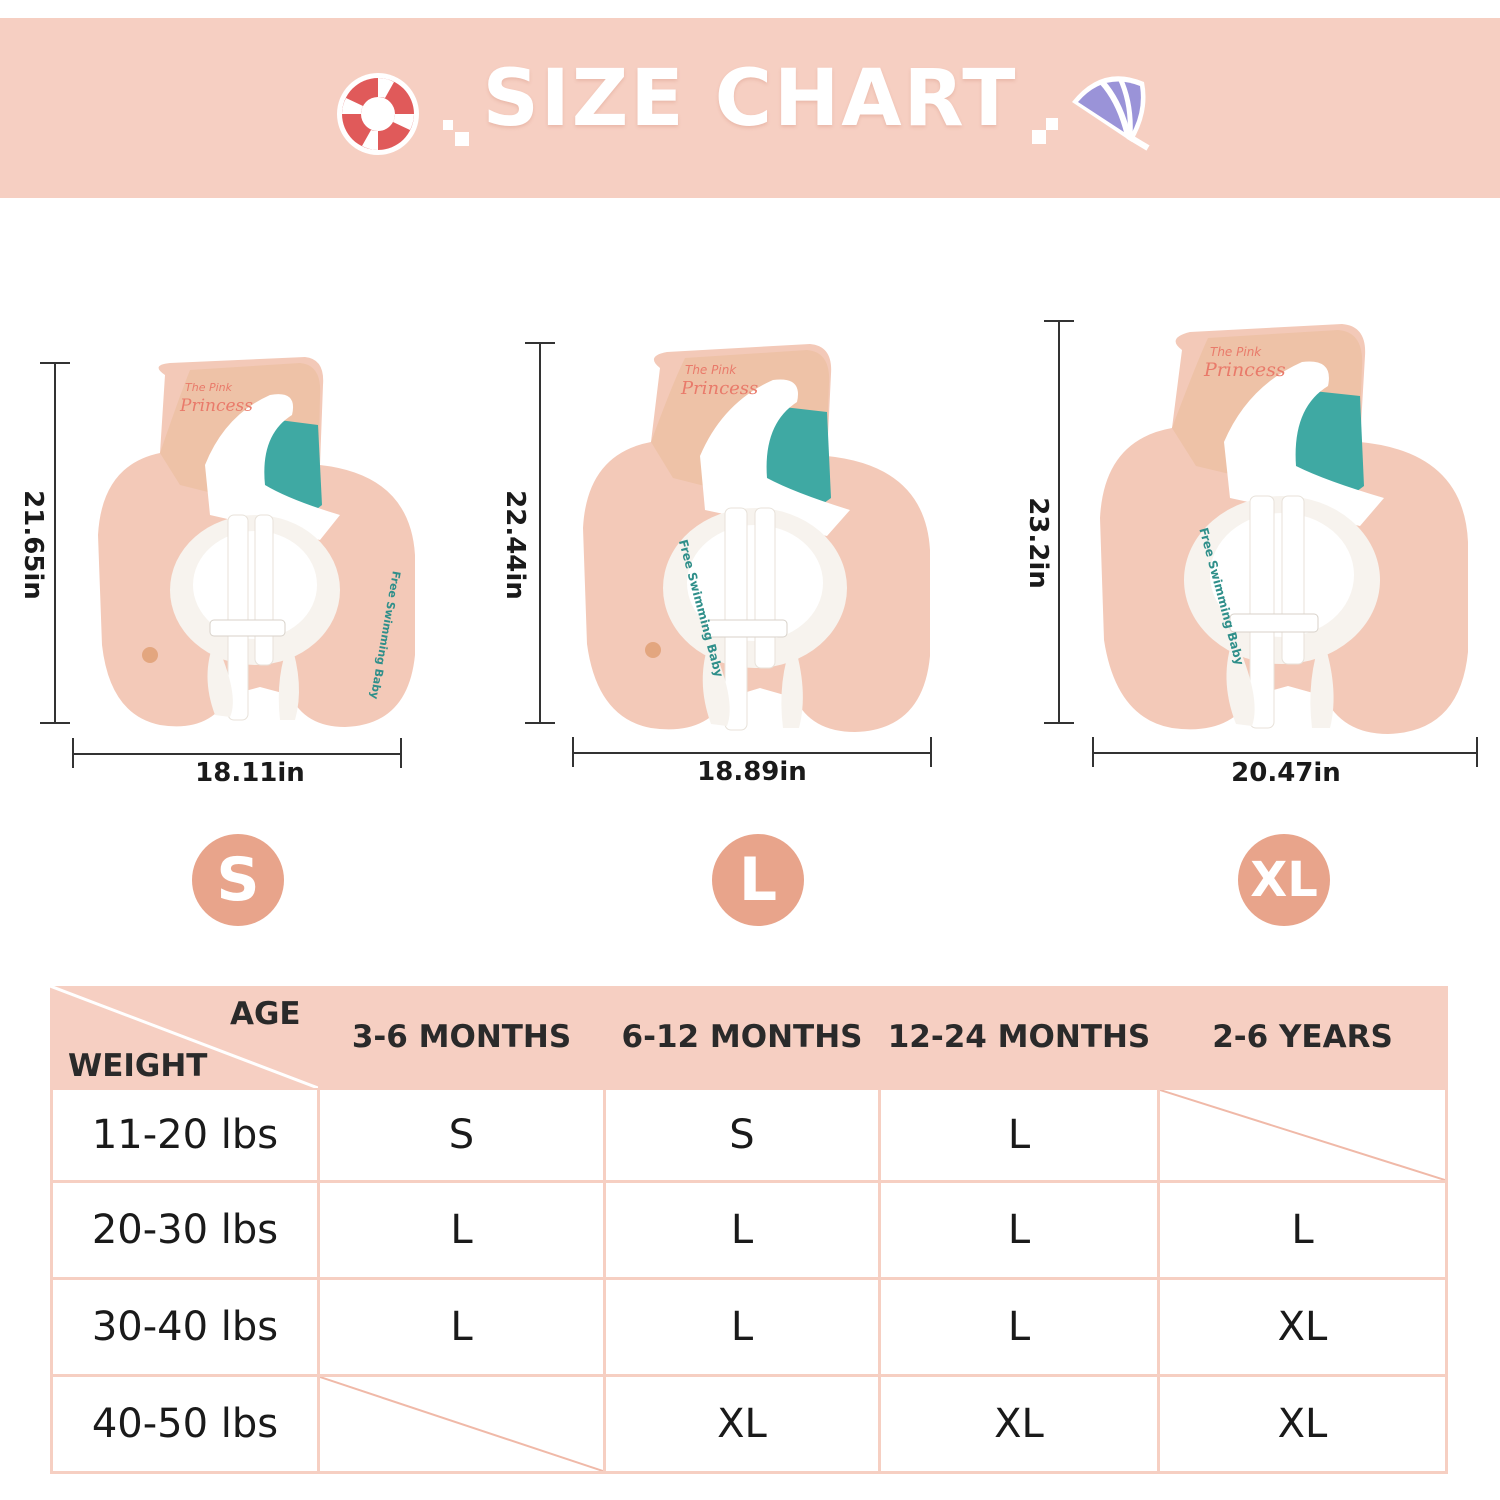 This screenshot has height=1500, width=1500. What do you see at coordinates (238, 880) in the screenshot?
I see `size-badge-s: S` at bounding box center [238, 880].